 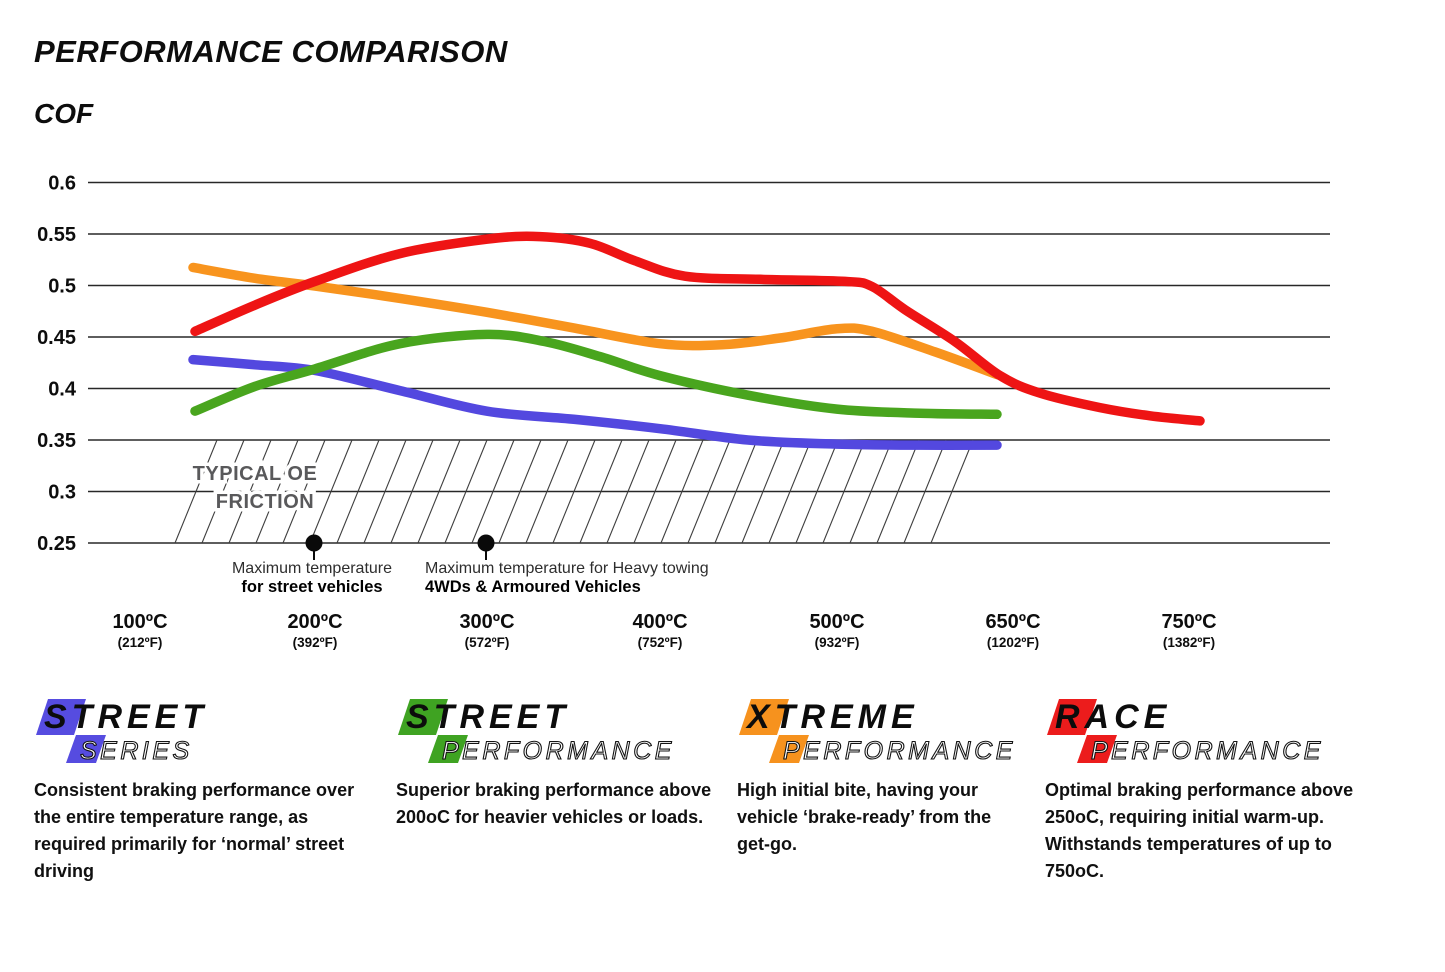 What do you see at coordinates (62, 493) in the screenshot?
I see `y-tick-label: 0.3` at bounding box center [62, 493].